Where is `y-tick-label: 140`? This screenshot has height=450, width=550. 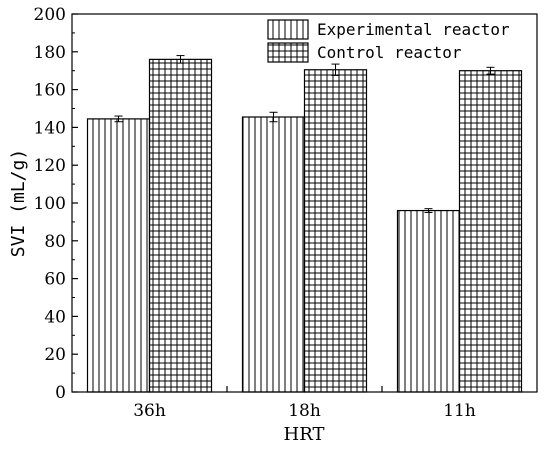 y-tick-label: 140 is located at coordinates (50, 128).